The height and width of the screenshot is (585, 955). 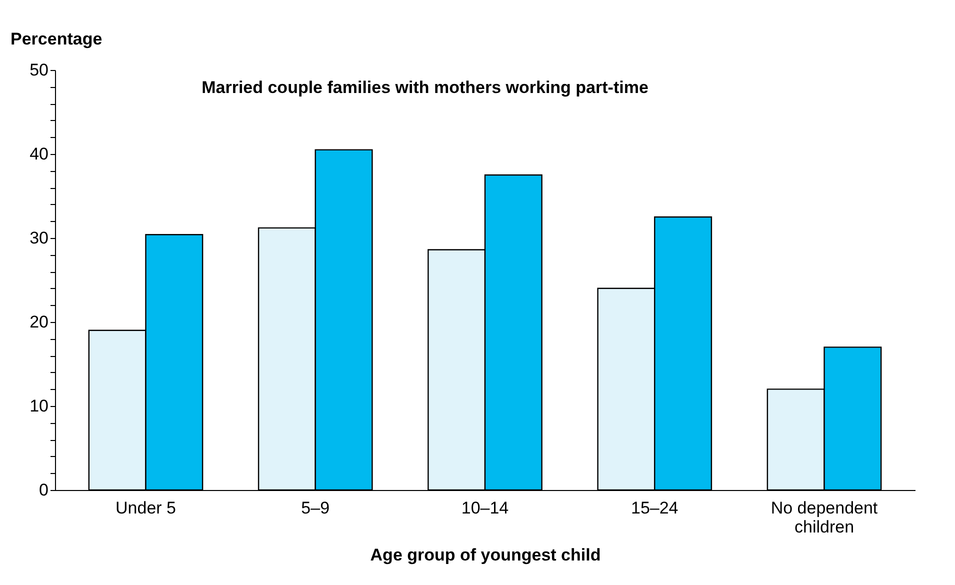 I want to click on x-tick-label: Under 5, so click(x=146, y=508).